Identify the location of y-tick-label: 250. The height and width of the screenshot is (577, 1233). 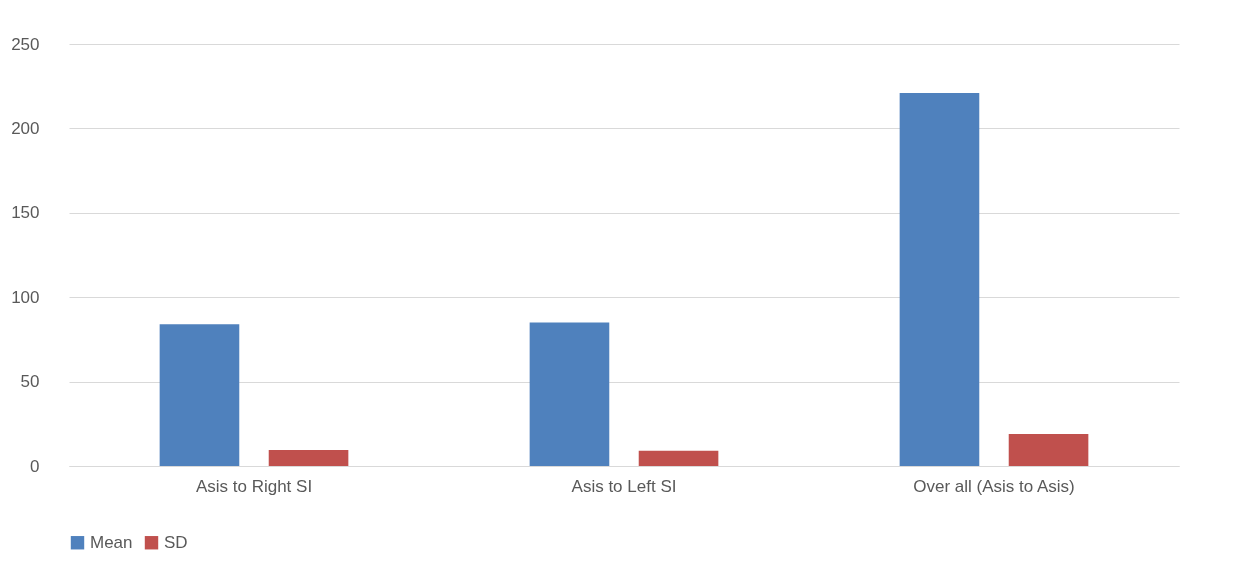
(25, 44).